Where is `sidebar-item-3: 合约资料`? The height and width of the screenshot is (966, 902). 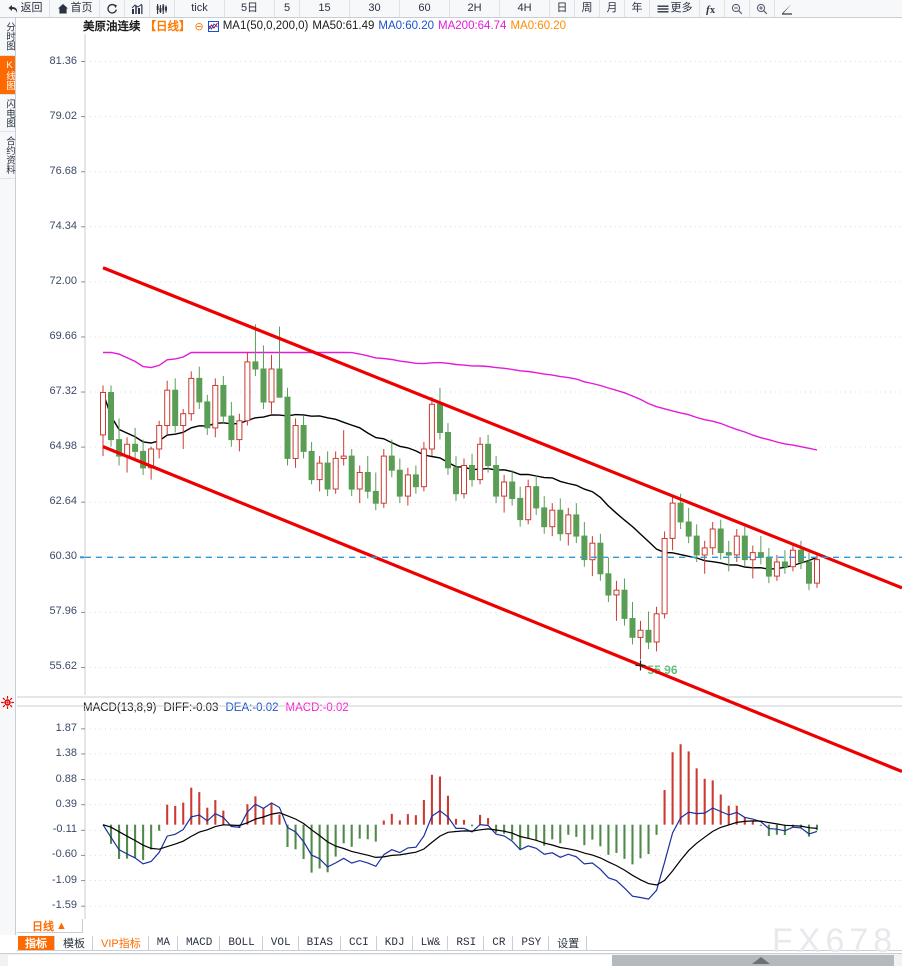 sidebar-item-3: 合约资料 is located at coordinates (7, 155).